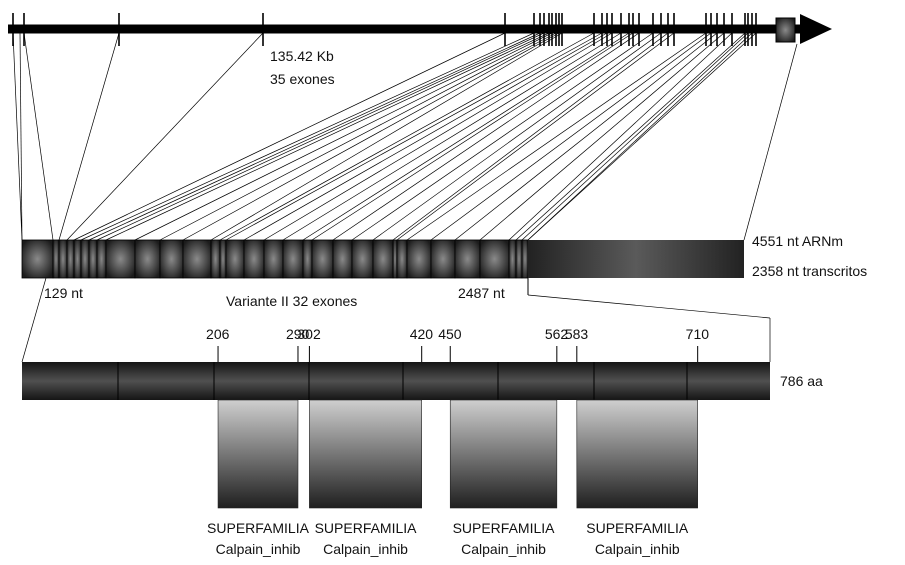  What do you see at coordinates (649, 306) in the screenshot?
I see `transcript-to-protein-end-line-a` at bounding box center [649, 306].